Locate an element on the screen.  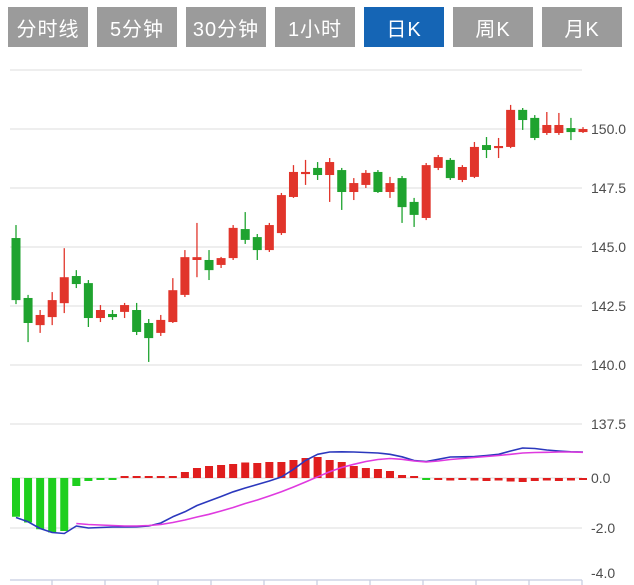
y-axis-label: 145.0 is located at coordinates (608, 247).